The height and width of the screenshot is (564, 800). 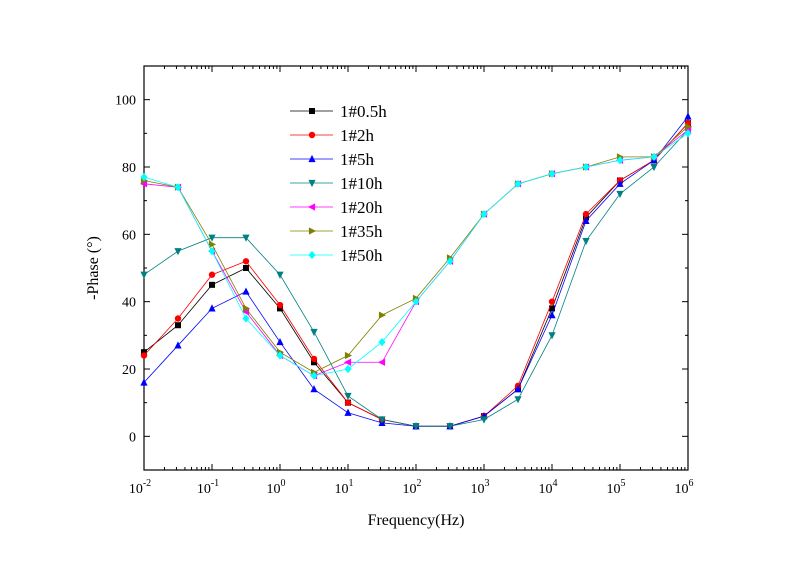 I want to click on legend-label: 1#2h, so click(x=357, y=135).